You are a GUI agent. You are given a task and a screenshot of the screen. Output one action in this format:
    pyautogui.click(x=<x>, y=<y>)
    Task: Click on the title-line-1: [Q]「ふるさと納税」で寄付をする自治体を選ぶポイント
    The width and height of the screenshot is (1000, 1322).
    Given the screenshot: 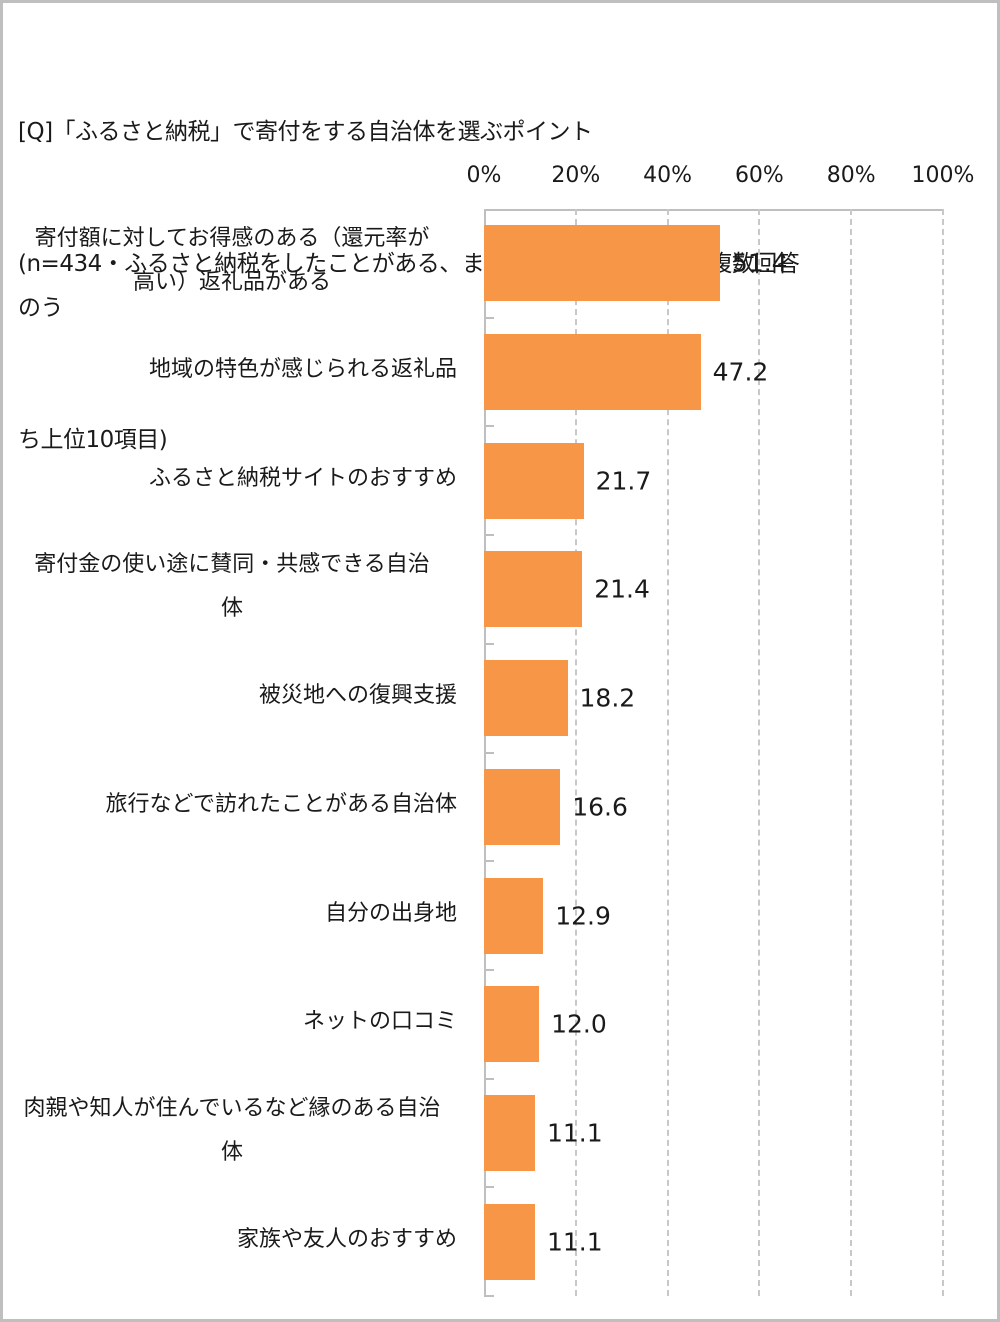 What is the action you would take?
    pyautogui.click(x=305, y=132)
    